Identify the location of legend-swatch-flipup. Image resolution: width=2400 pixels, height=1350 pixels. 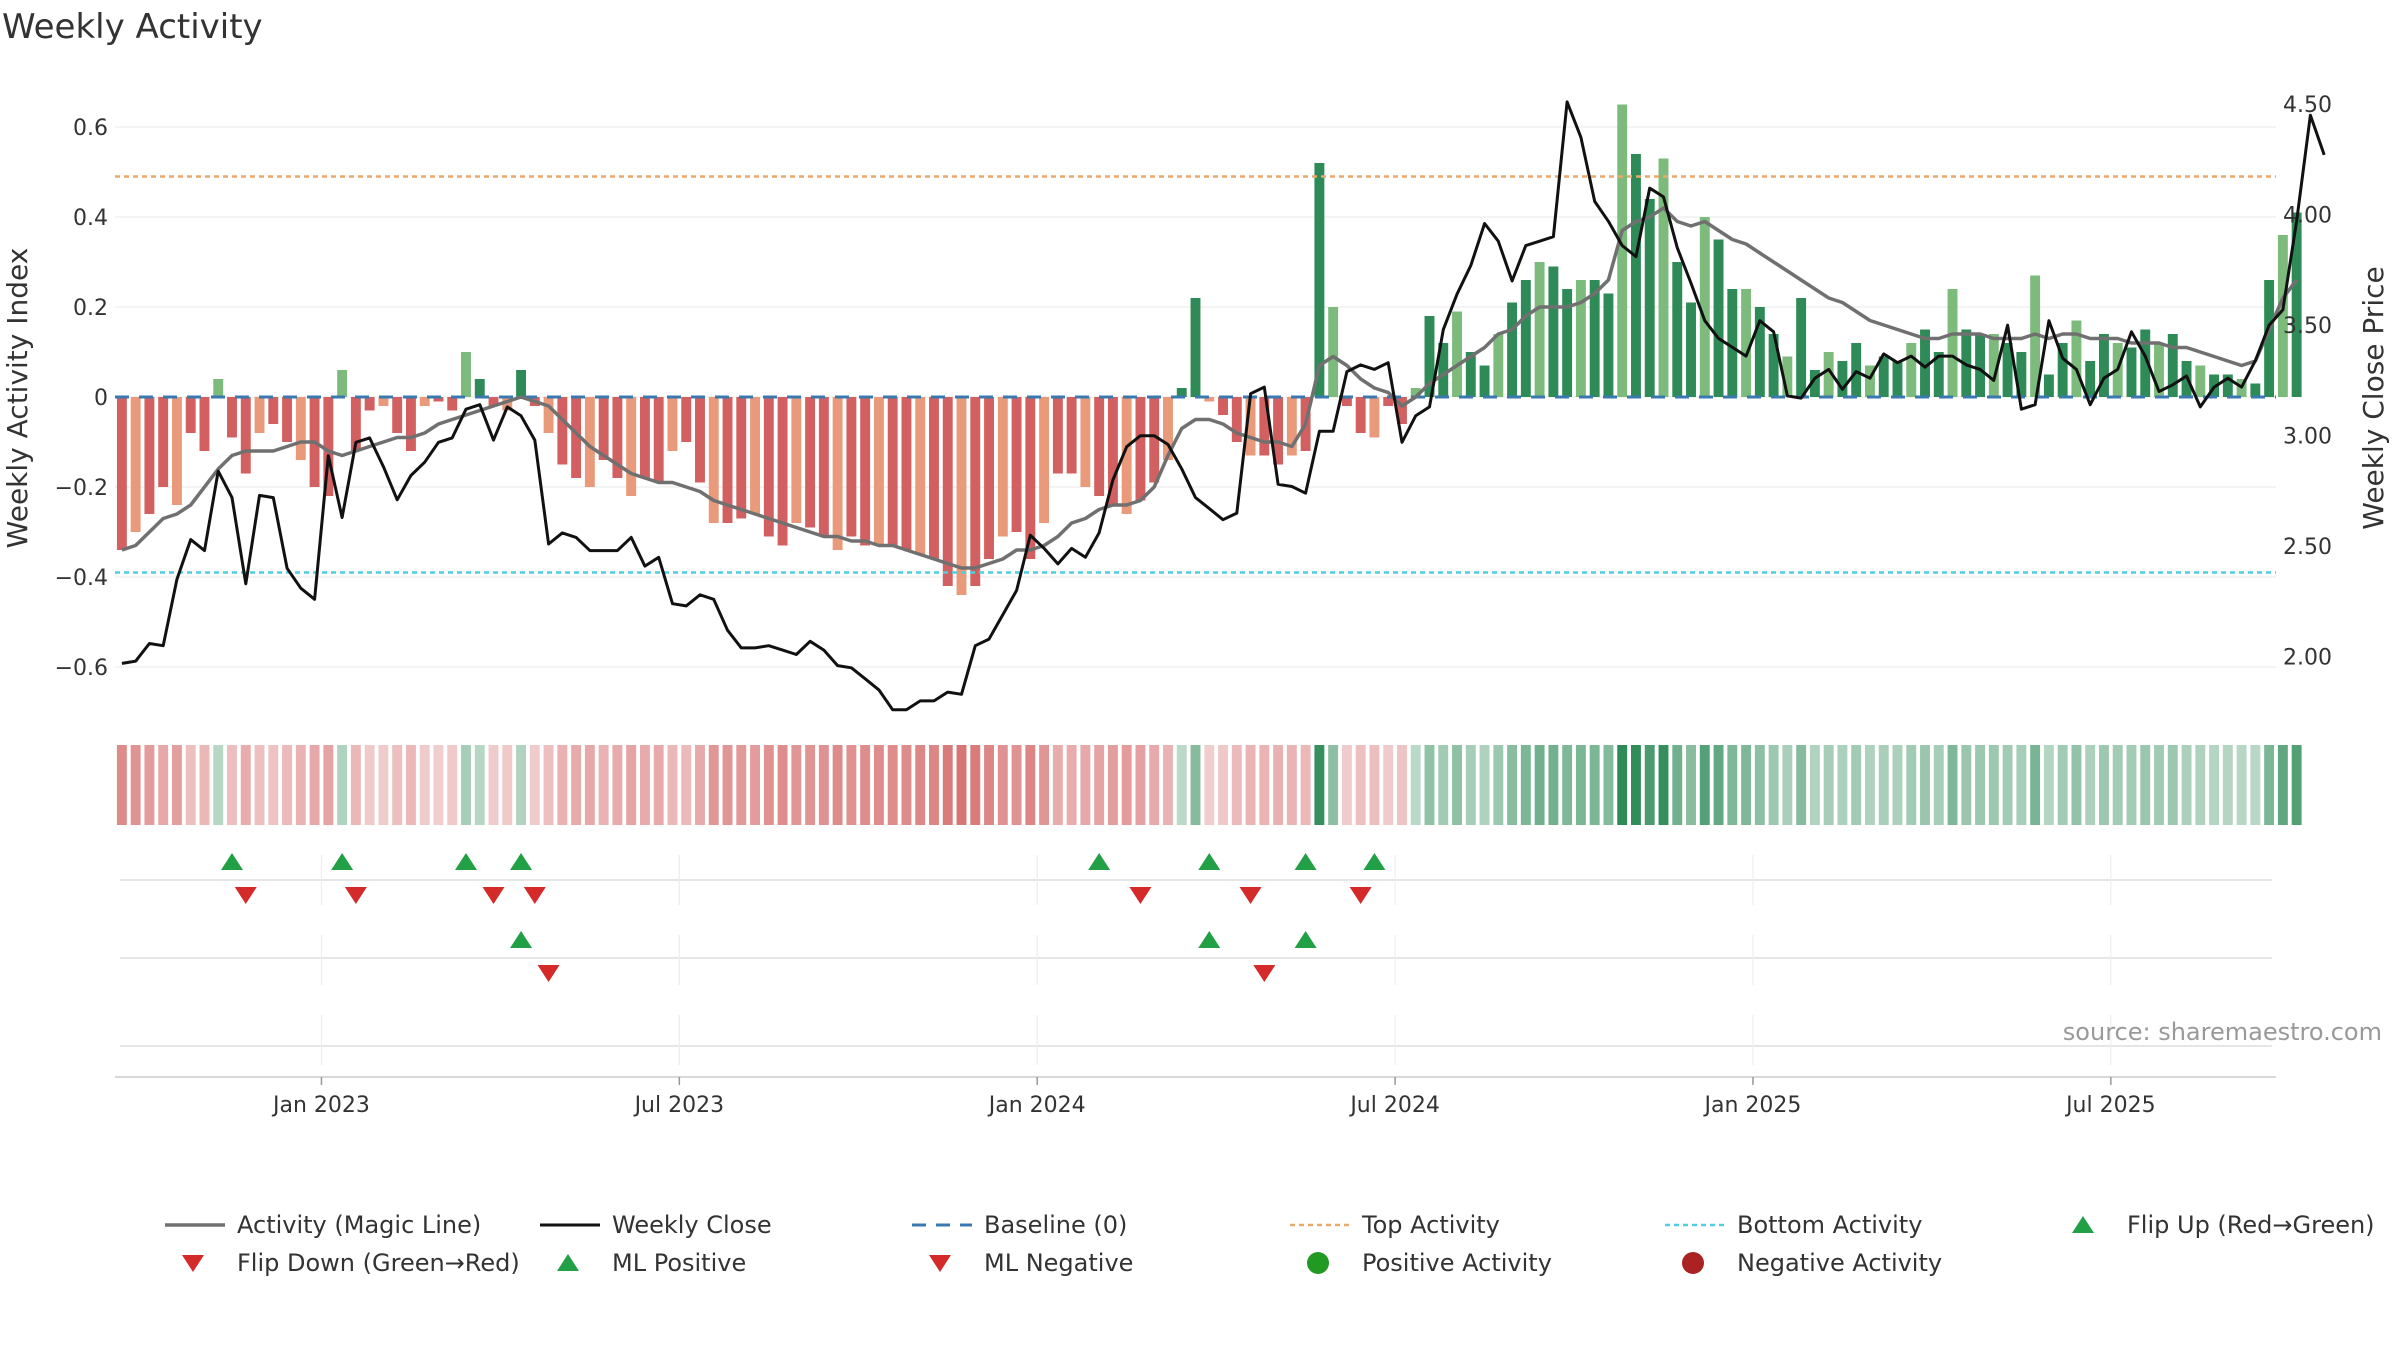
(2083, 1224).